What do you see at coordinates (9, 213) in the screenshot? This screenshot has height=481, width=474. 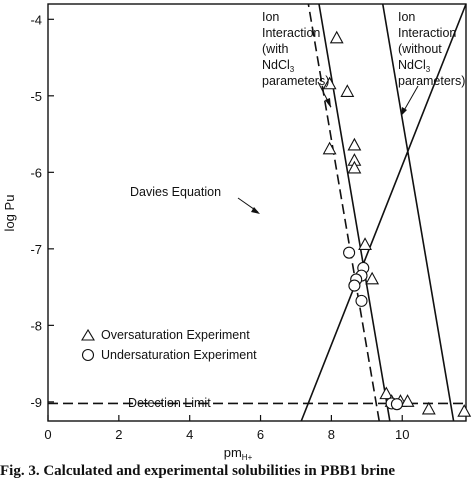 I see `y-axis-label: log Pu` at bounding box center [9, 213].